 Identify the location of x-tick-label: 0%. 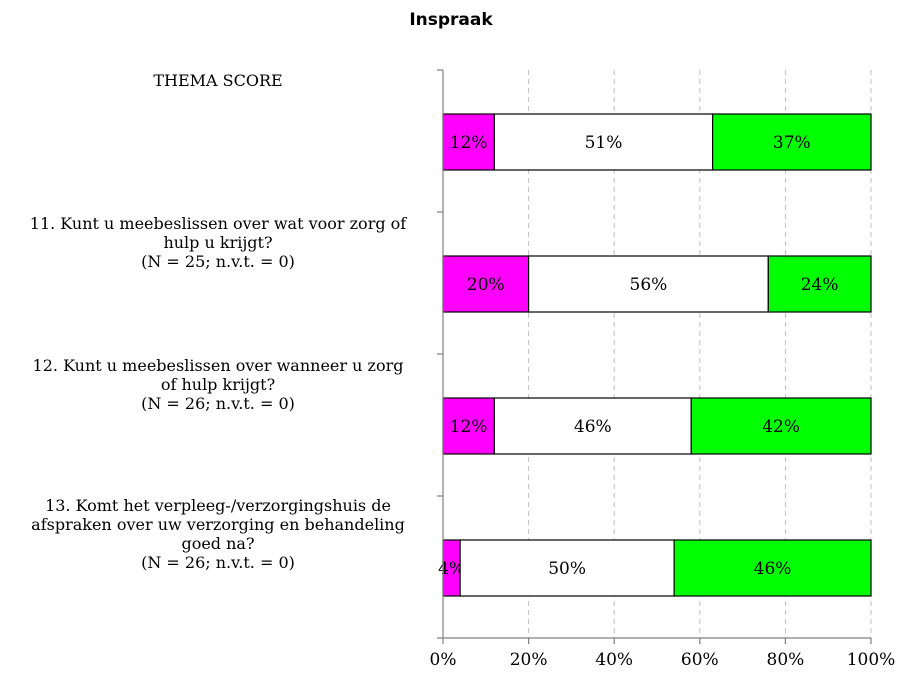
(443, 660).